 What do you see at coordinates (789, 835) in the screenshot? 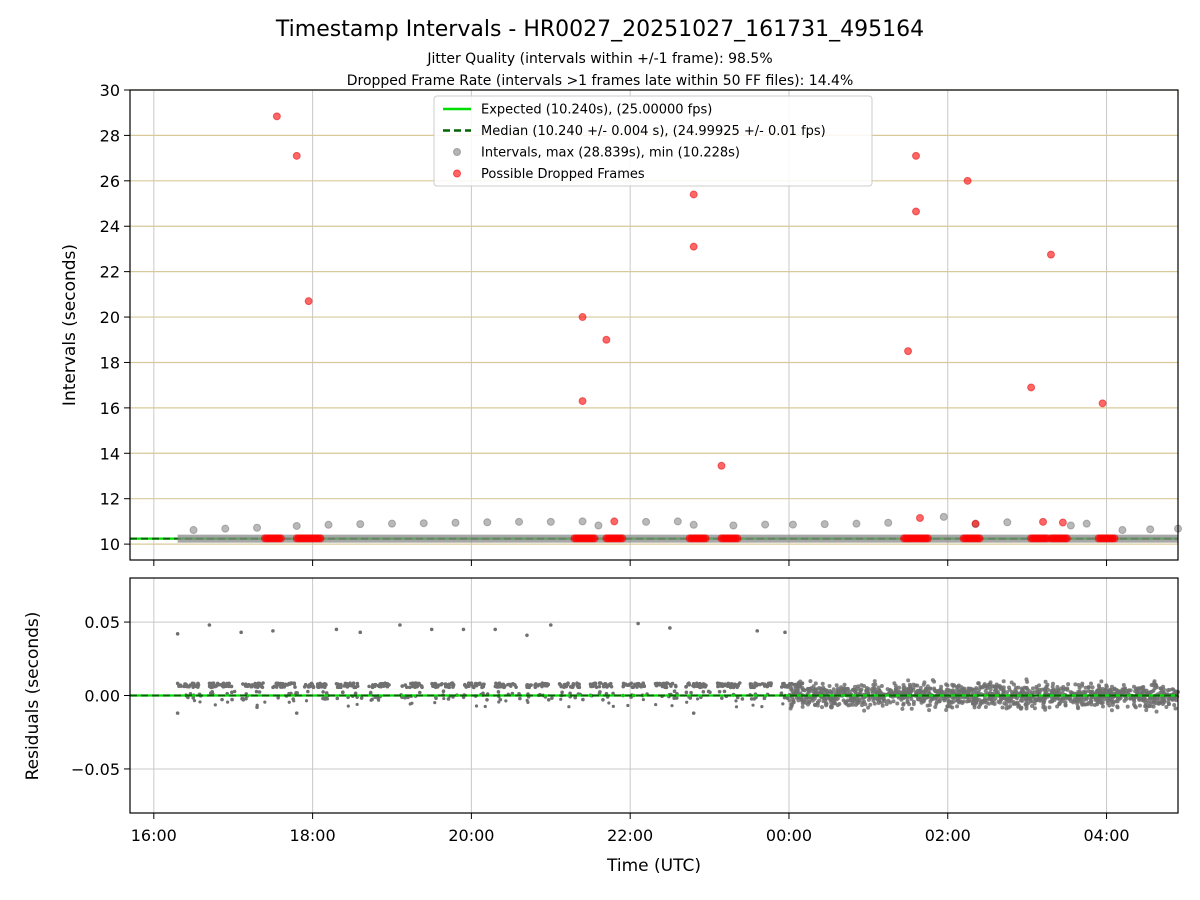
I see `x-tick-label-4: 00:00` at bounding box center [789, 835].